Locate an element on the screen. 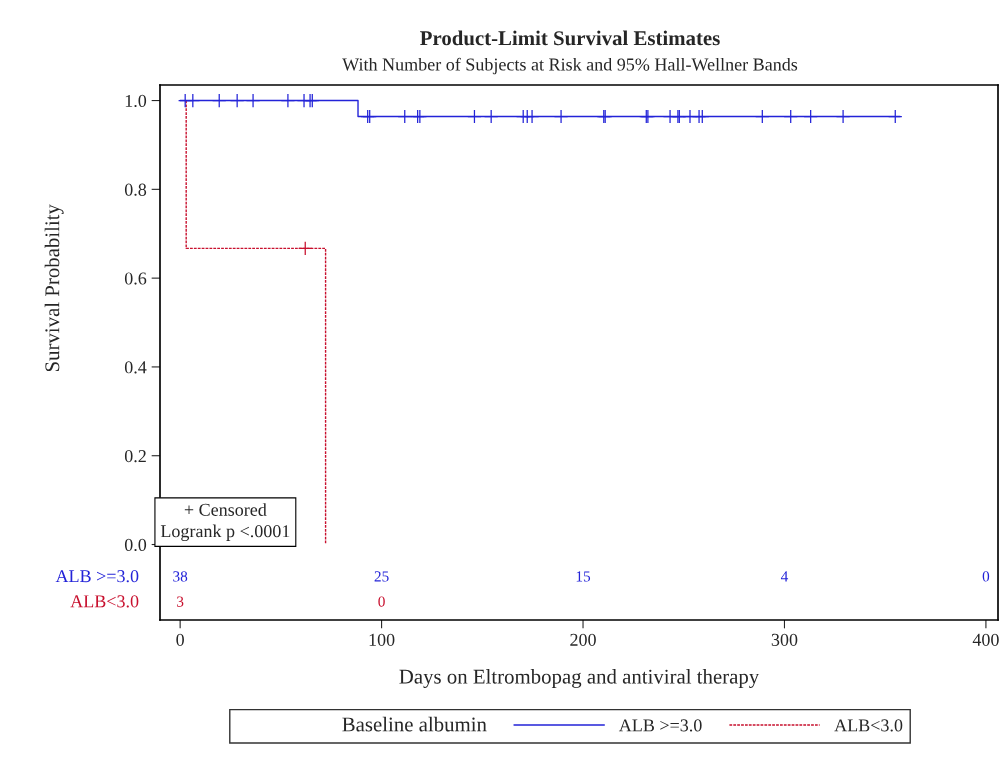 The height and width of the screenshot is (762, 1005). x-axis-title: Days on Eltrombopag and antiviral therapy is located at coordinates (579, 678).